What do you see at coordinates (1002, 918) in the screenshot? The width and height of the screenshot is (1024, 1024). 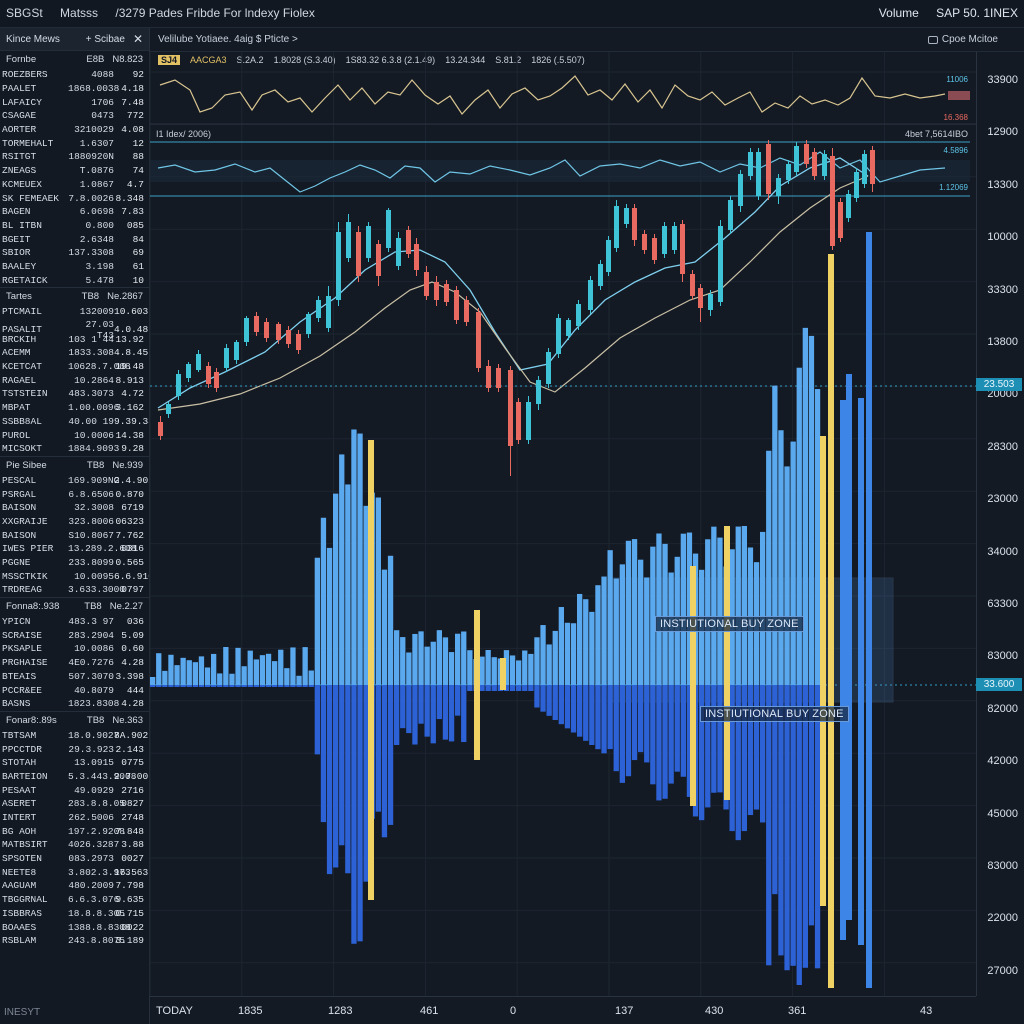 I see `price-tick: 22000` at bounding box center [1002, 918].